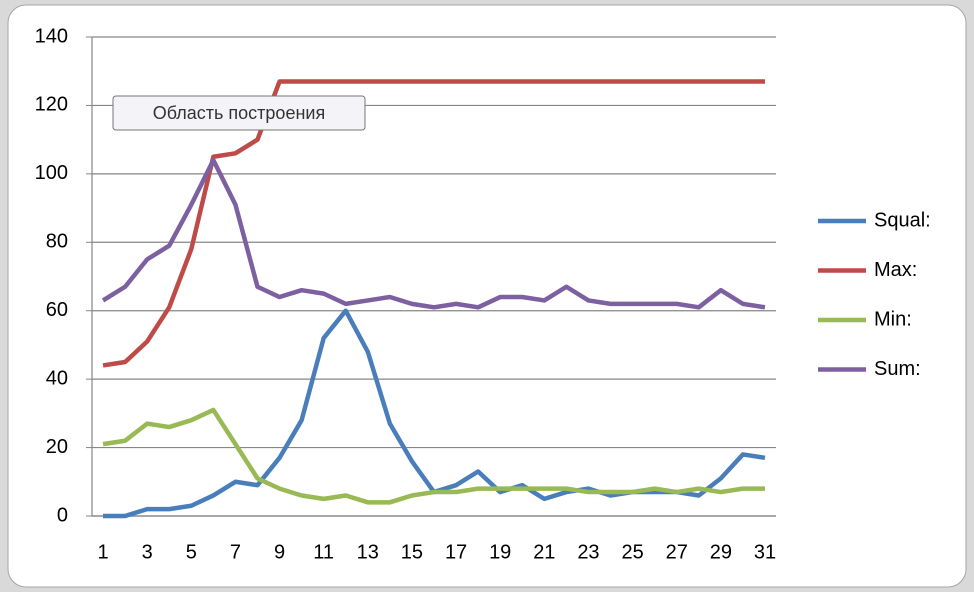  What do you see at coordinates (897, 369) in the screenshot?
I see `legend-label: Sum:` at bounding box center [897, 369].